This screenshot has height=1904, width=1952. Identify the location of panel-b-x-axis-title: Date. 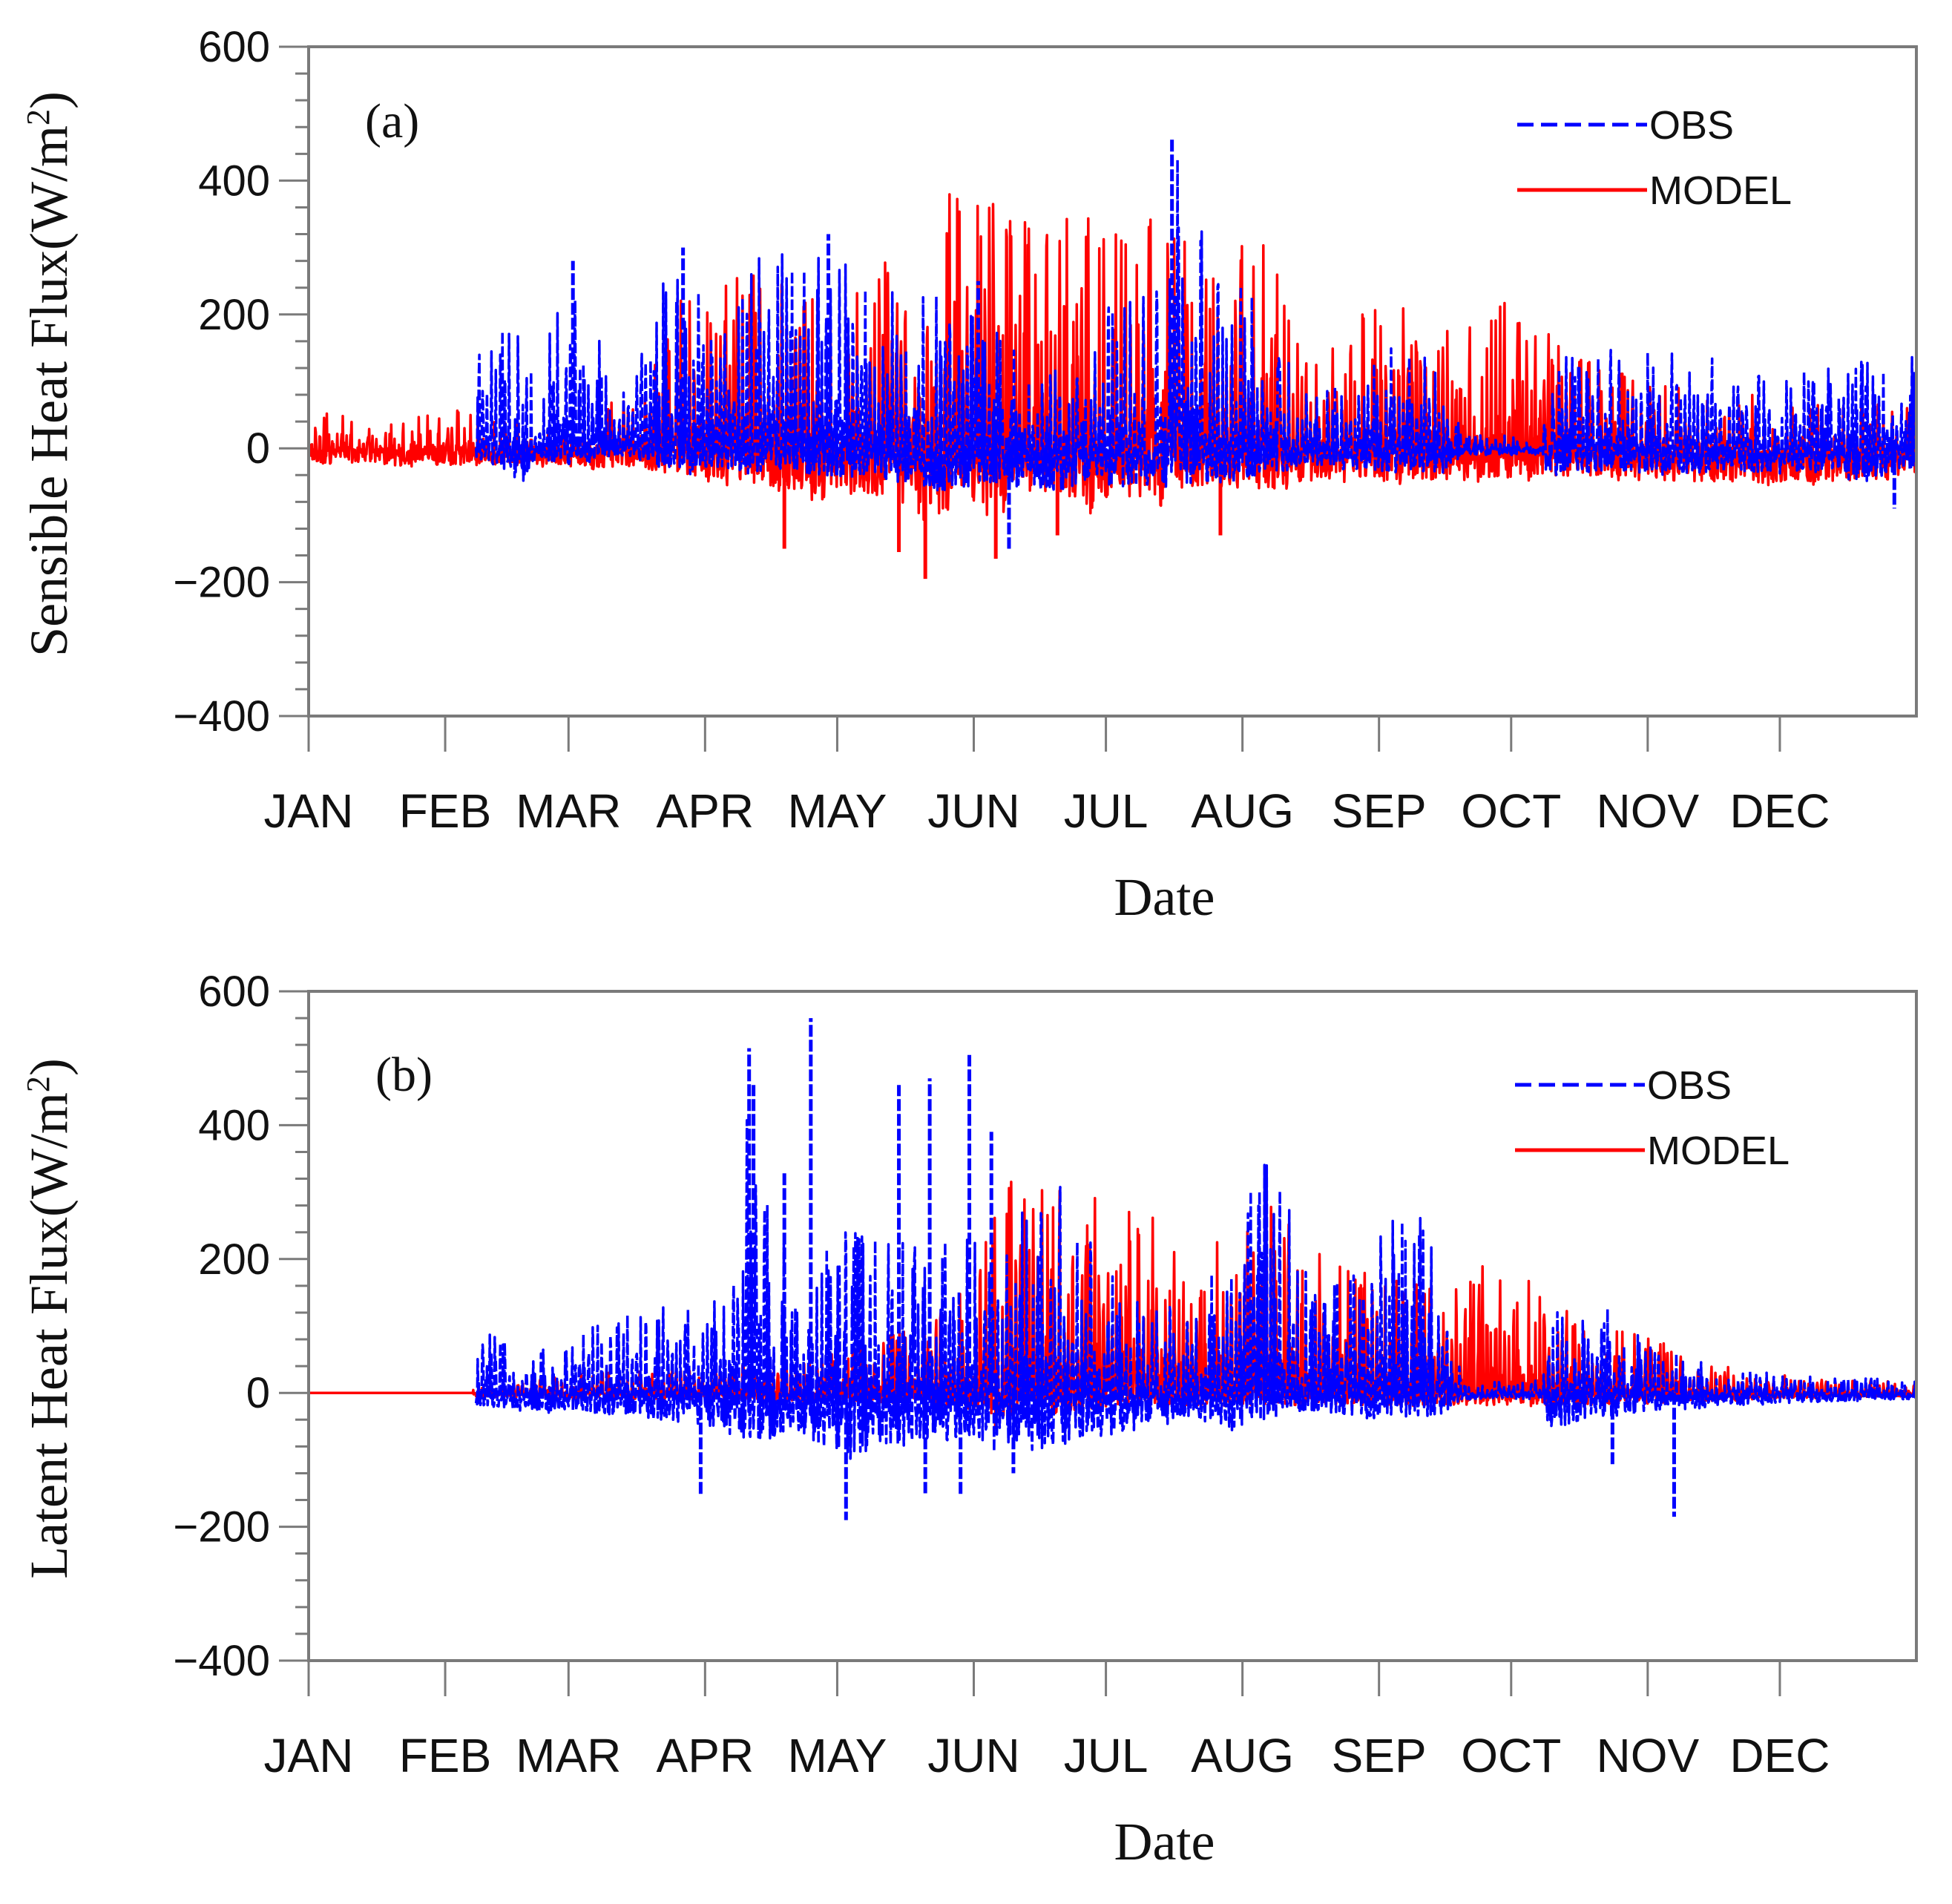
(1164, 1841).